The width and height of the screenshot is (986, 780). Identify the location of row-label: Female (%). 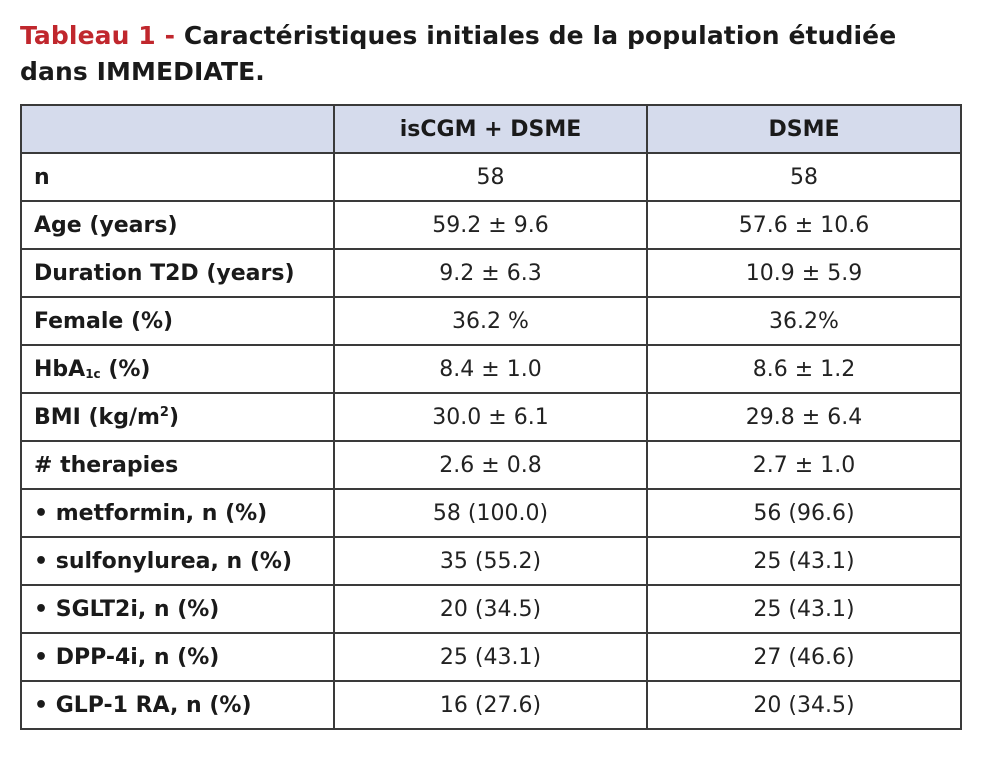
(177, 321).